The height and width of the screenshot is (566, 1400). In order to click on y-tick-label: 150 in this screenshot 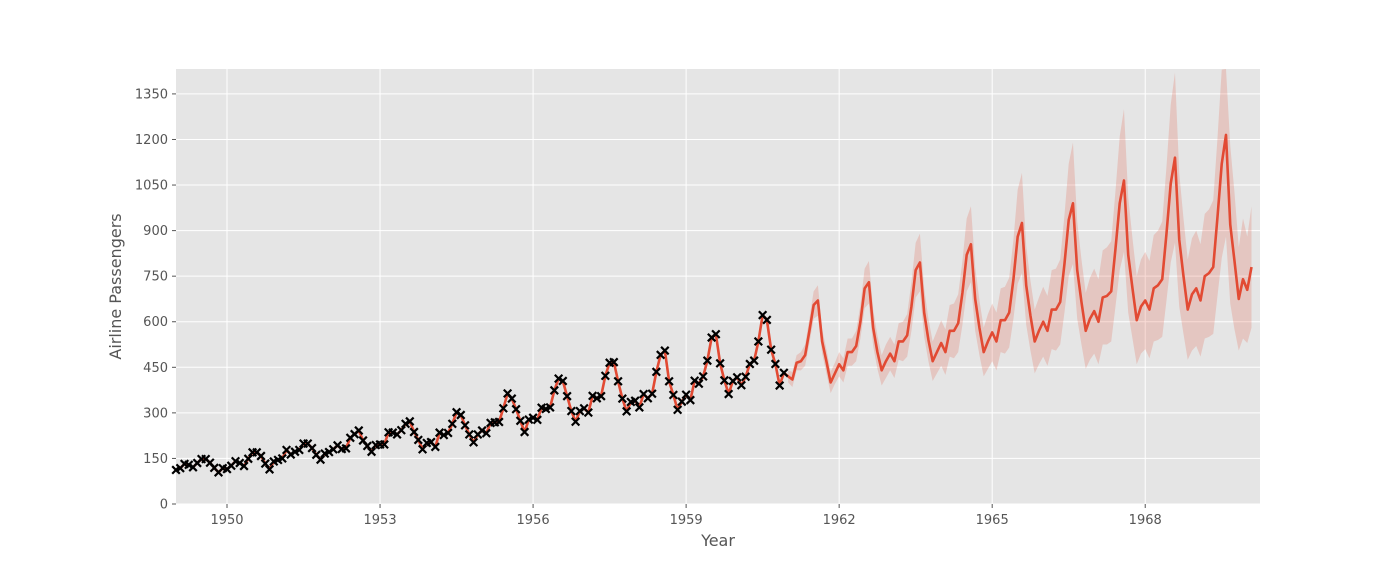, I will do `click(155, 459)`.